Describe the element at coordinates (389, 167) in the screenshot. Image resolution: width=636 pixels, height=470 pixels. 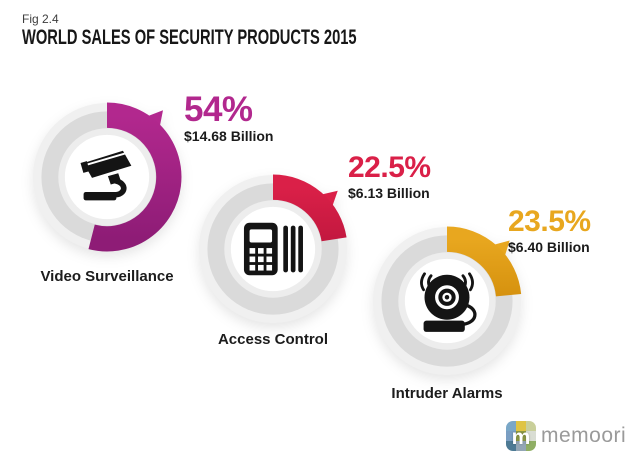
I see `percent-value: 22.5%` at that location.